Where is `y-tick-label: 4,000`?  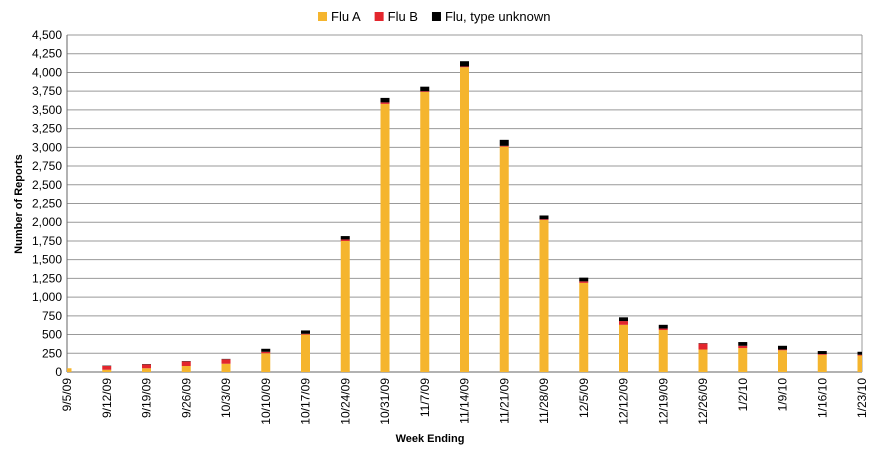 y-tick-label: 4,000 is located at coordinates (47, 72).